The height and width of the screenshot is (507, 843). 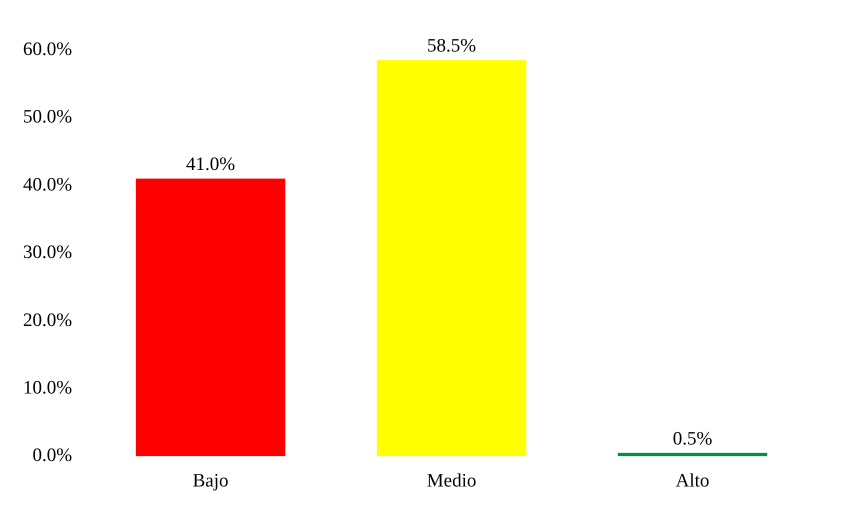 I want to click on y-tick-label: 30.0%, so click(x=47, y=253).